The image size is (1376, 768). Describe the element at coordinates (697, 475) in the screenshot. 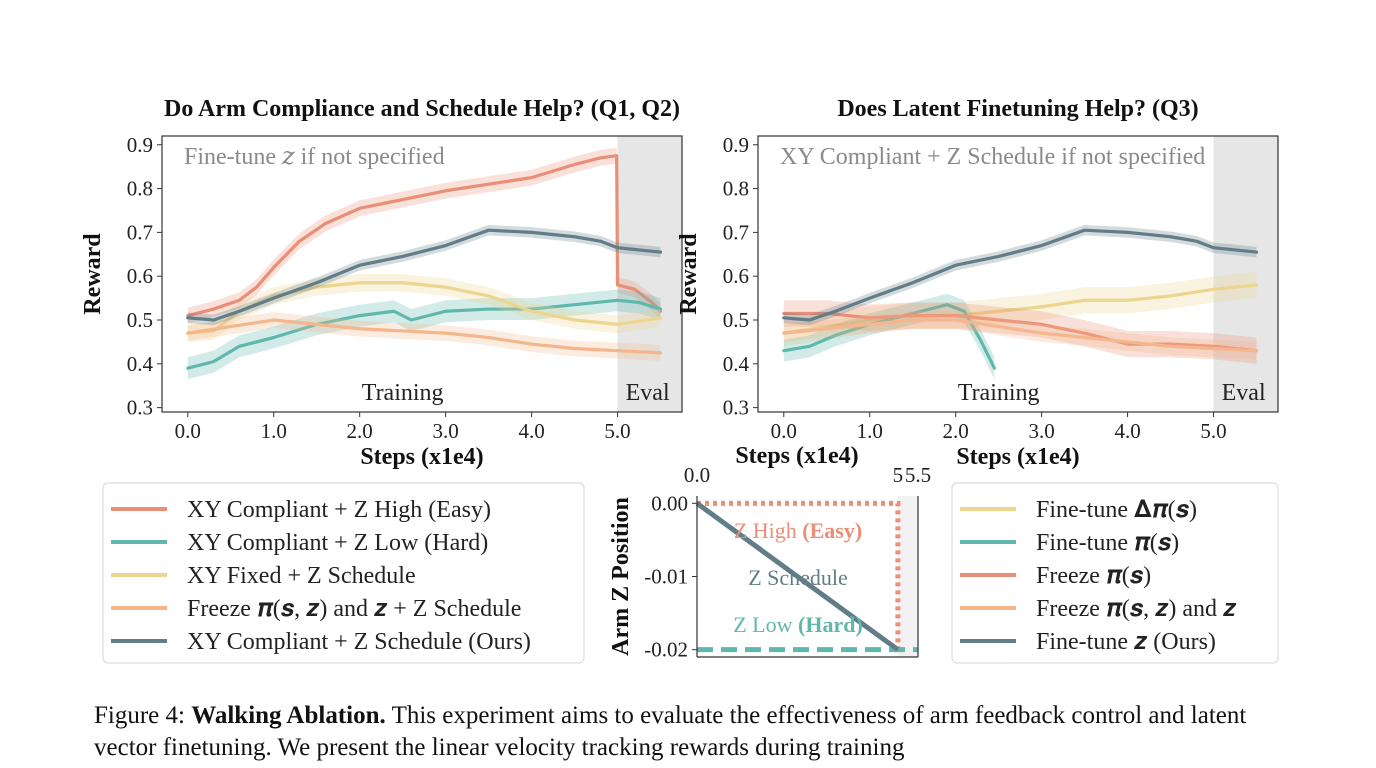

I see `top-tick-label: 0.0` at that location.